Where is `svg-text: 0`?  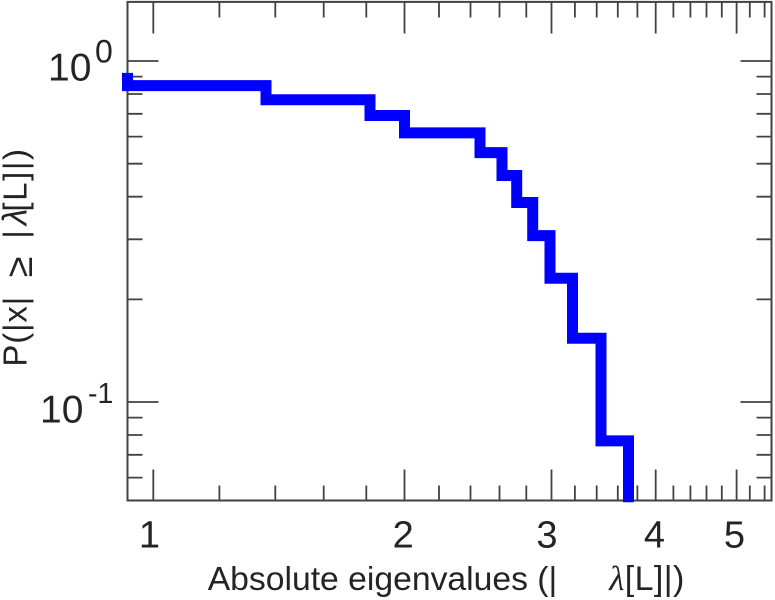
svg-text: 0 is located at coordinates (104, 52).